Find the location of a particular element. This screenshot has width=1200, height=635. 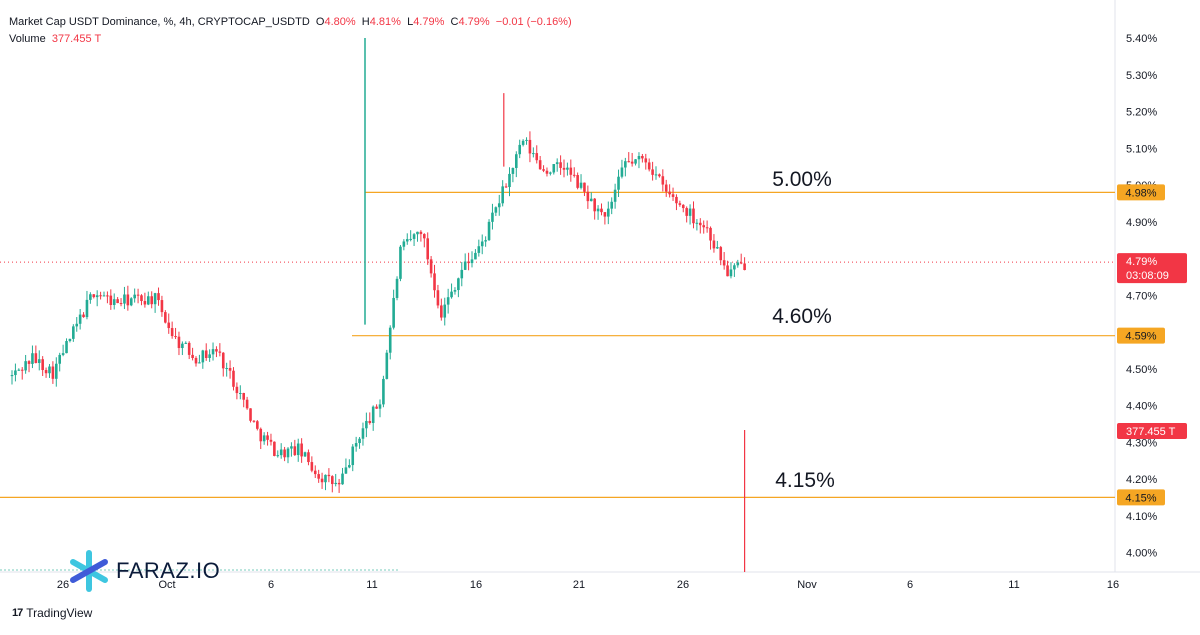

level-badge: 4.98% is located at coordinates (1140, 193).